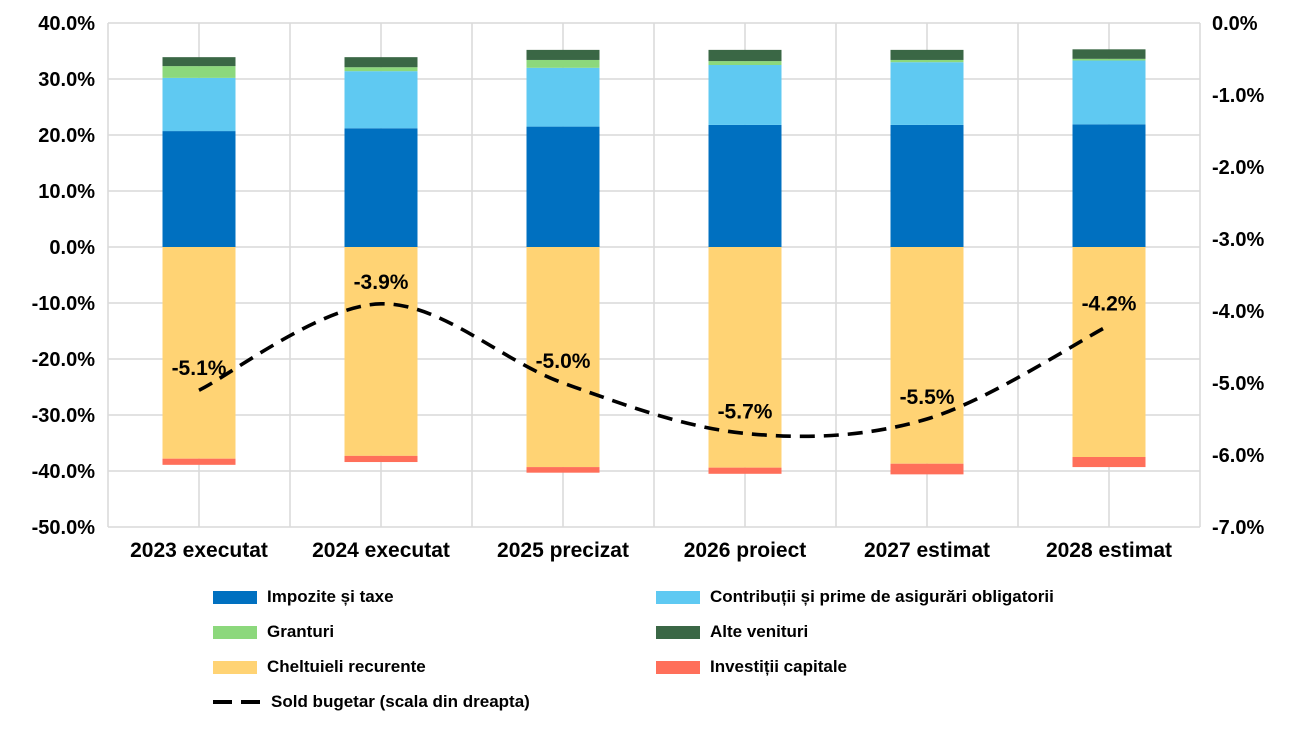  Describe the element at coordinates (1238, 456) in the screenshot. I see `right-axis-tick-label: -6.0%` at that location.